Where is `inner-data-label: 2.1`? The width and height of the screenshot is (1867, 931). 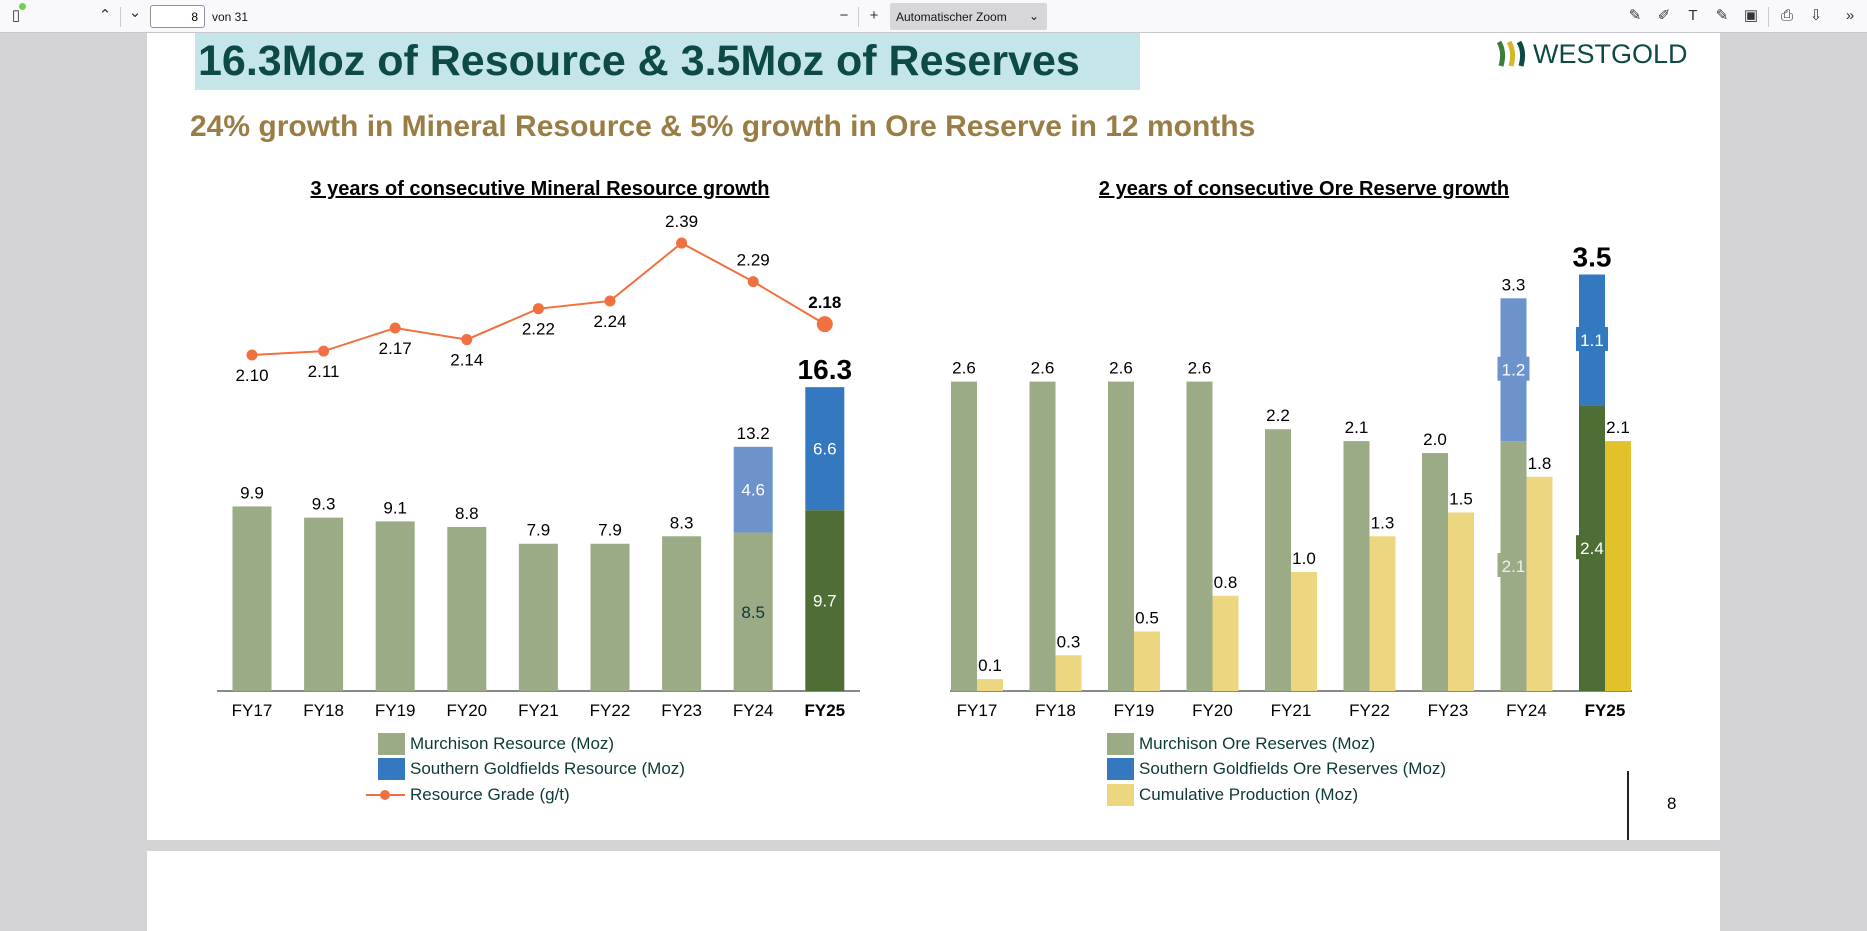 inner-data-label: 2.1 is located at coordinates (1514, 566).